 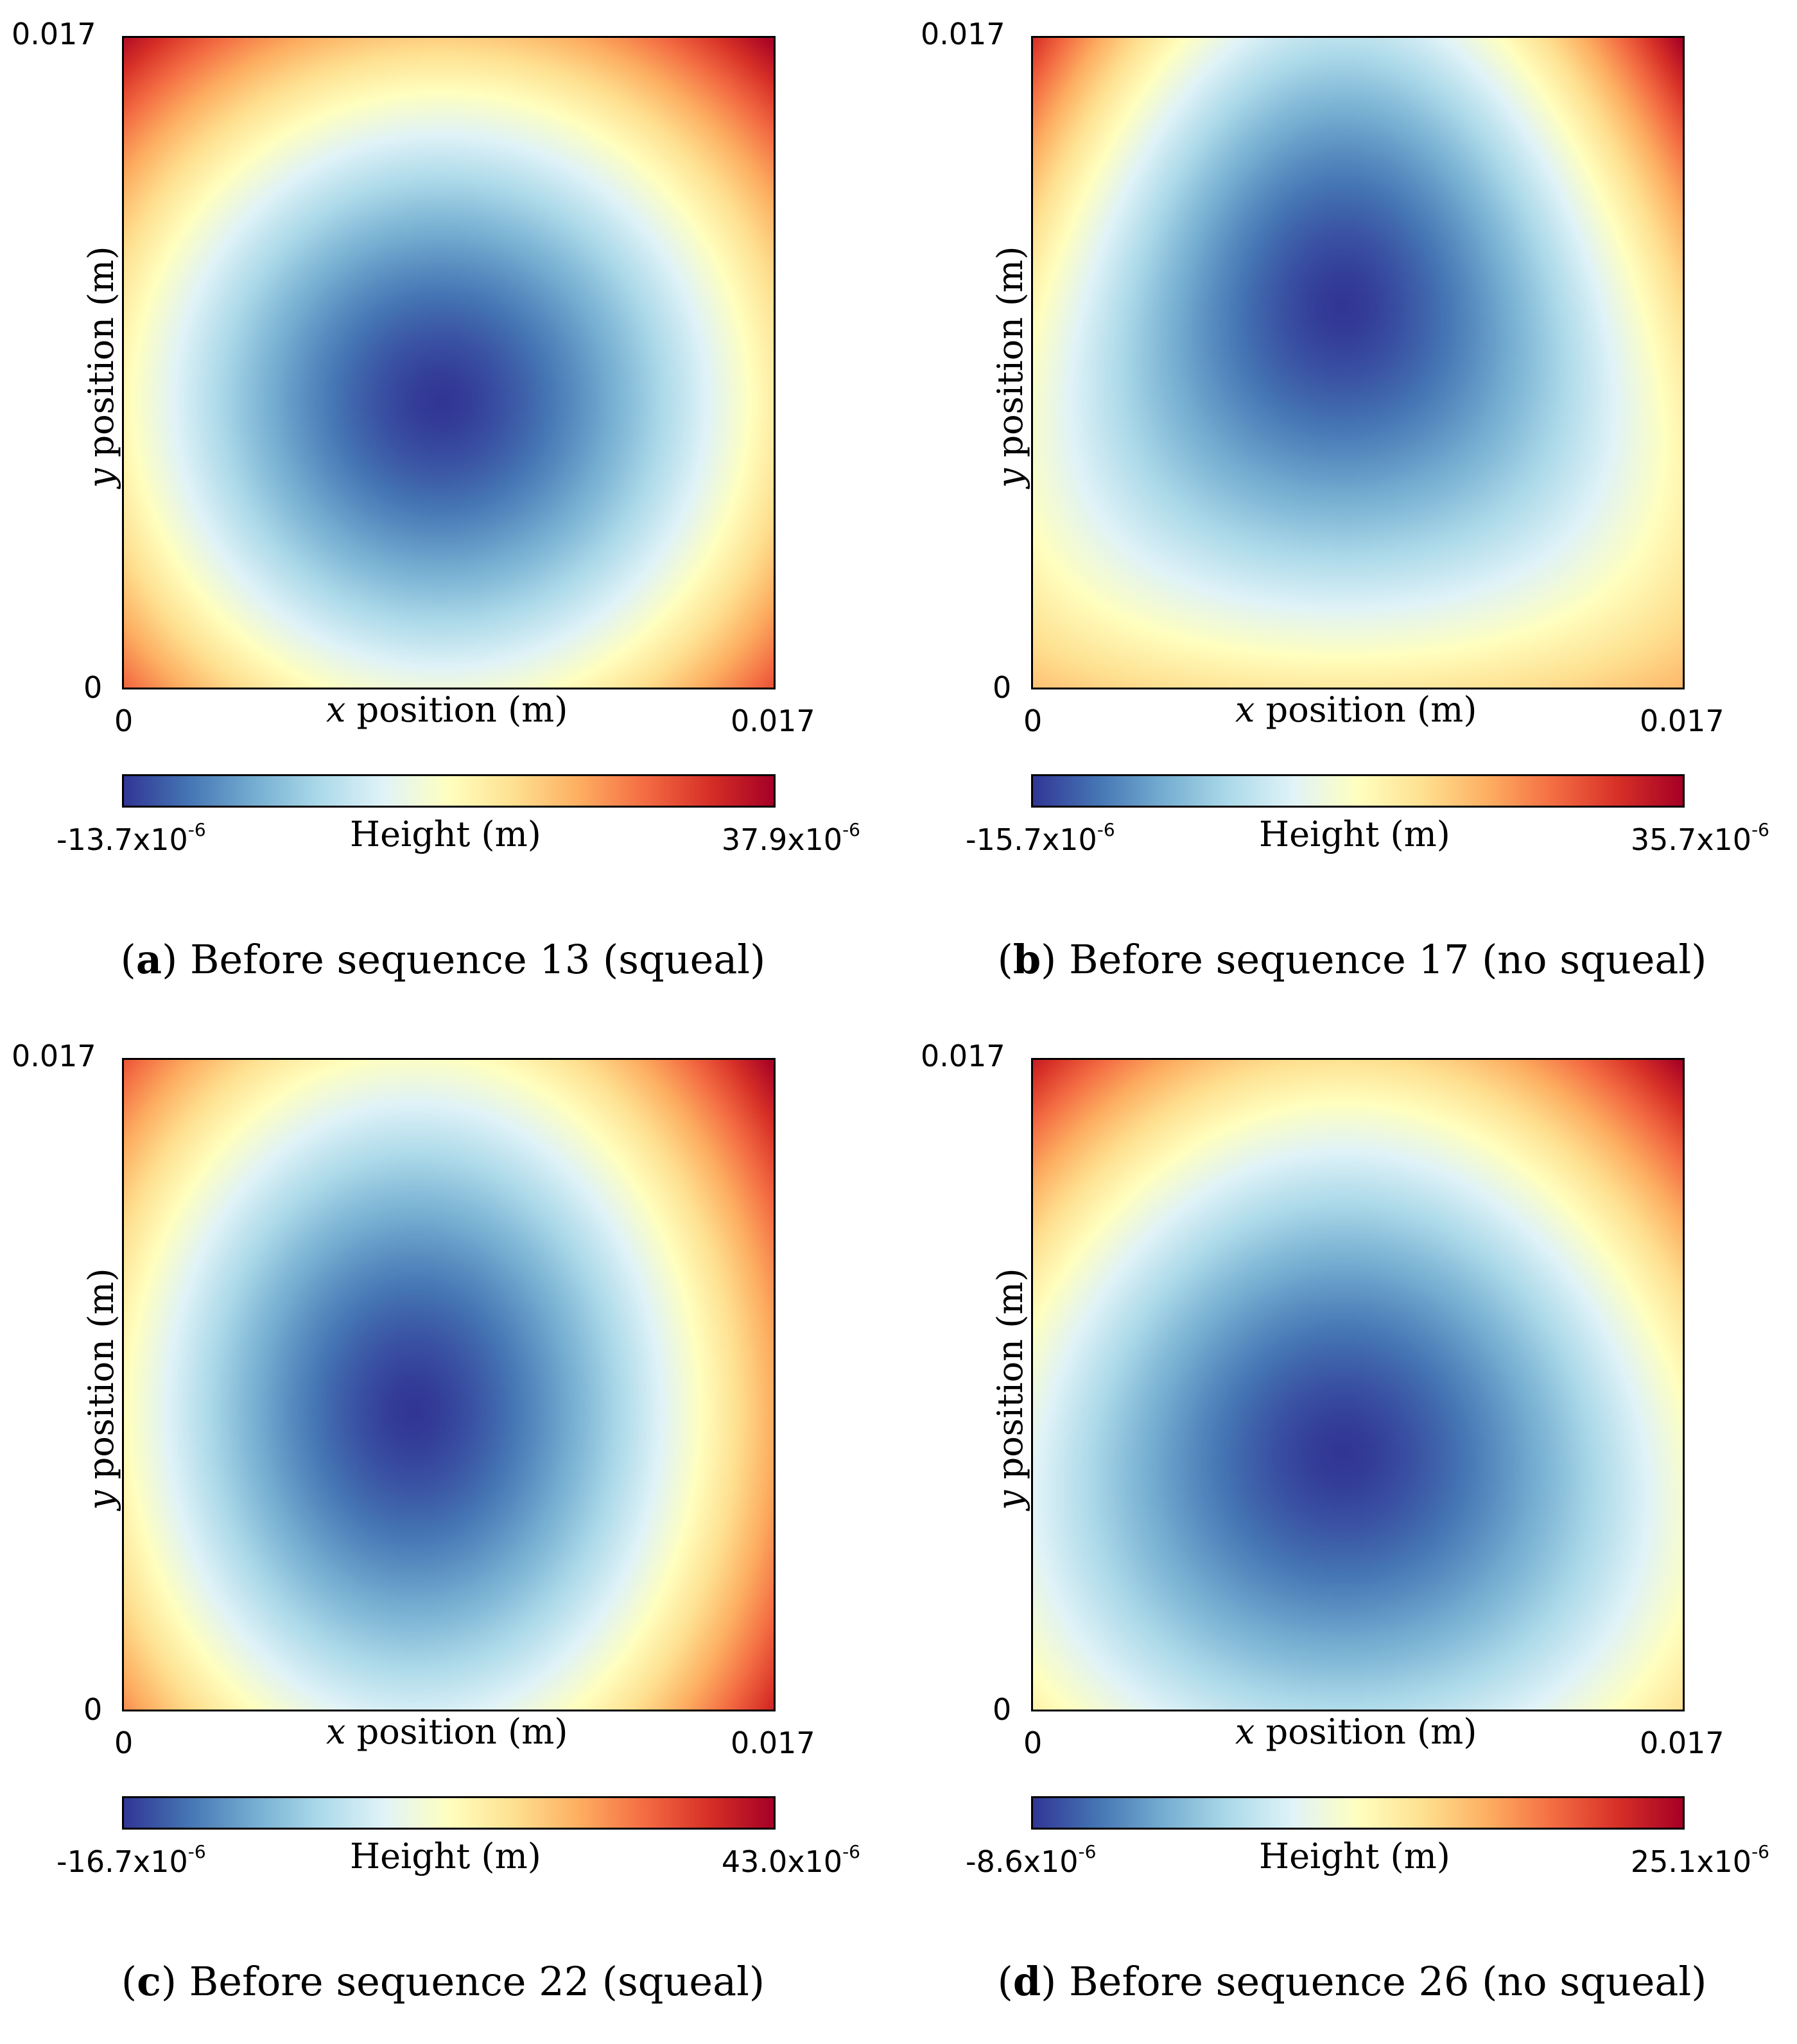 What do you see at coordinates (443, 1981) in the screenshot?
I see `panel-caption: (c) Before sequence 22 (squeal)` at bounding box center [443, 1981].